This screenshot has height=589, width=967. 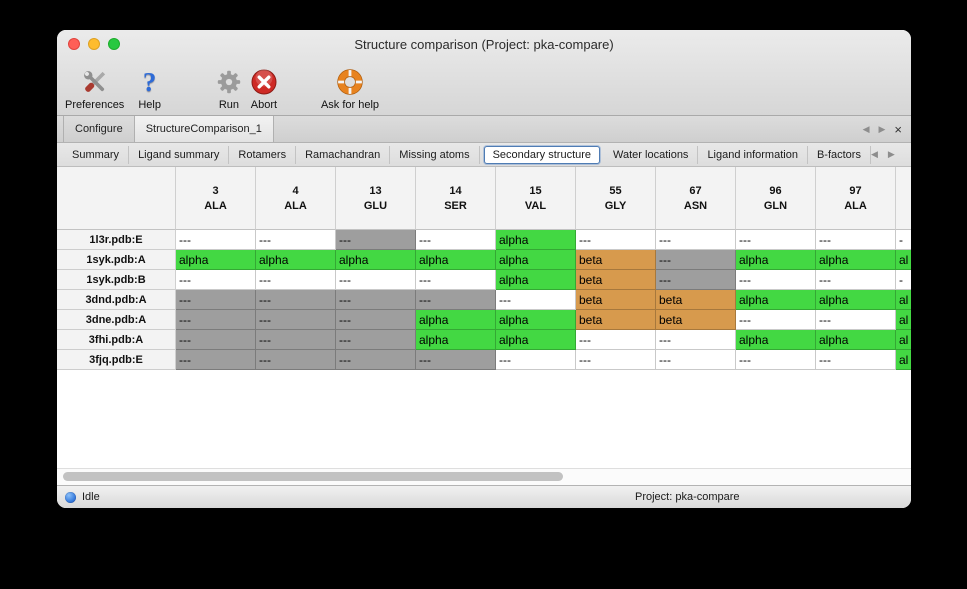 What do you see at coordinates (179, 154) in the screenshot?
I see `tab-ligand-summary: Ligand summary` at bounding box center [179, 154].